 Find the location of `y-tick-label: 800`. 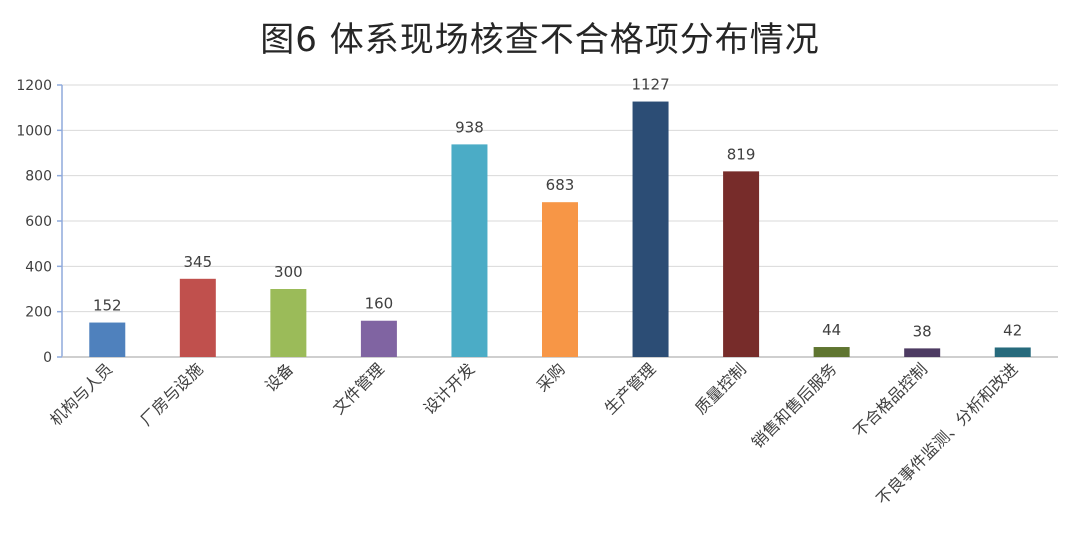

y-tick-label: 800 is located at coordinates (38, 177).